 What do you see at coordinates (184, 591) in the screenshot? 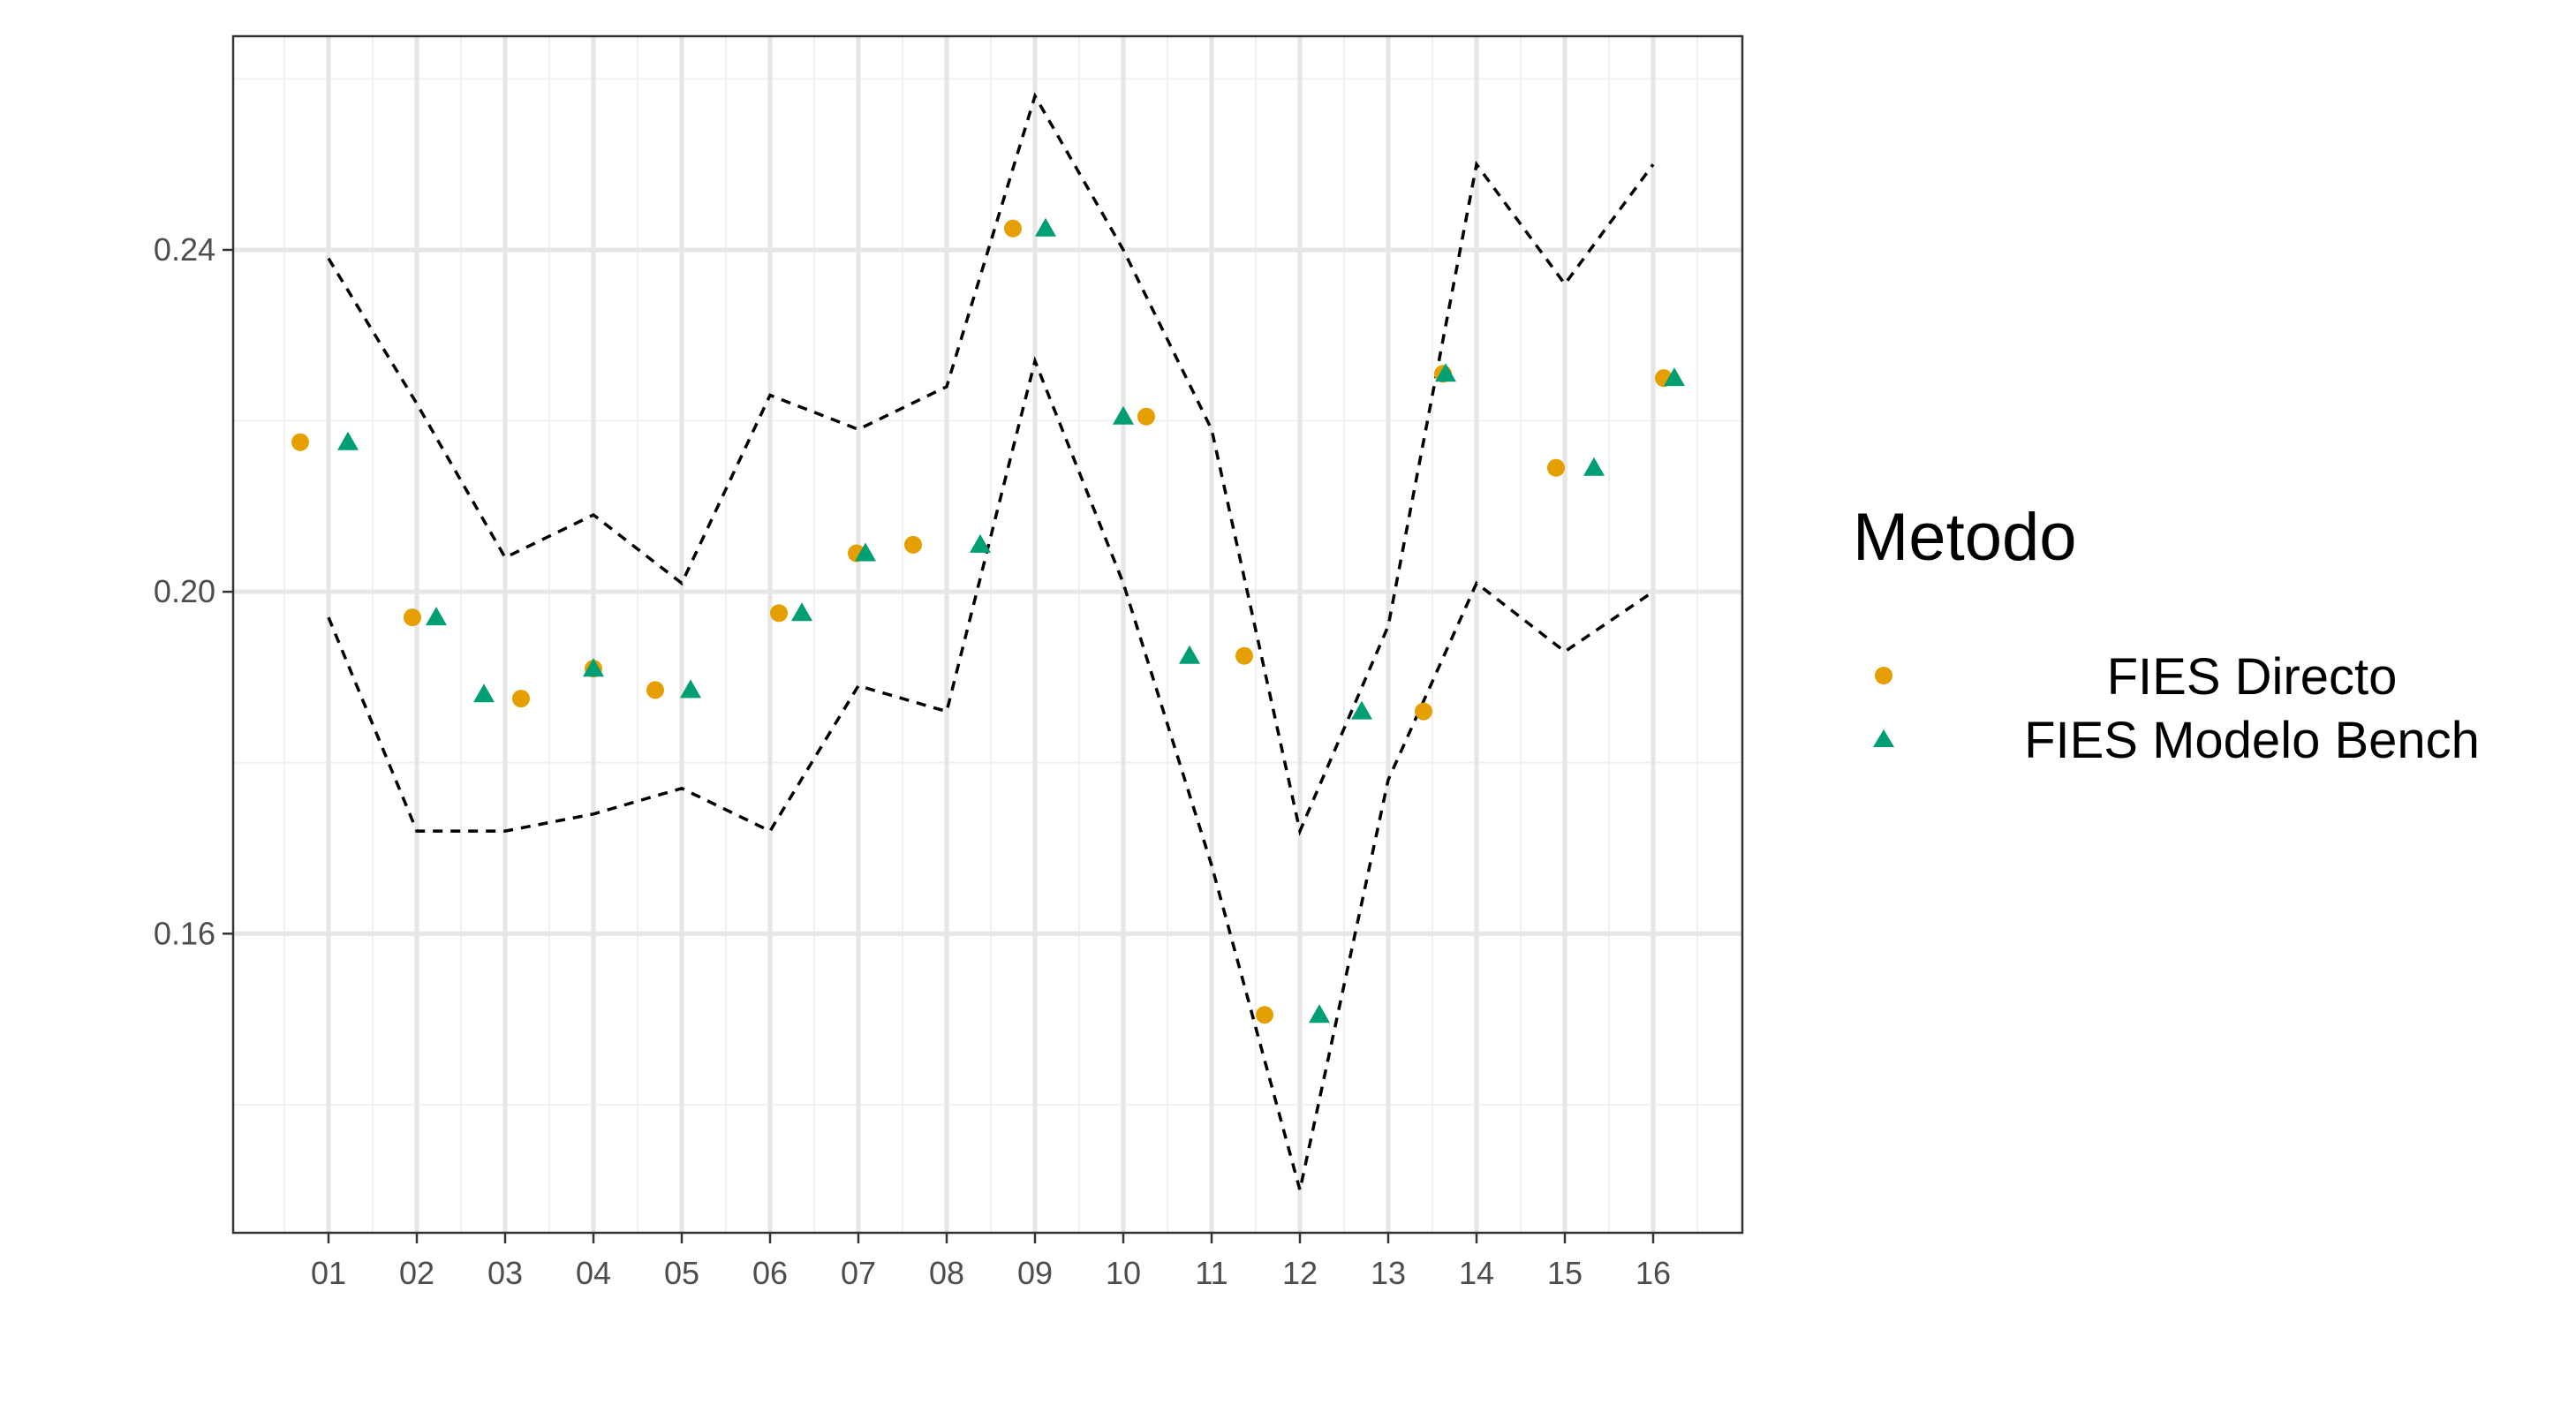
I see `y-tick-label: 0.20` at bounding box center [184, 591].